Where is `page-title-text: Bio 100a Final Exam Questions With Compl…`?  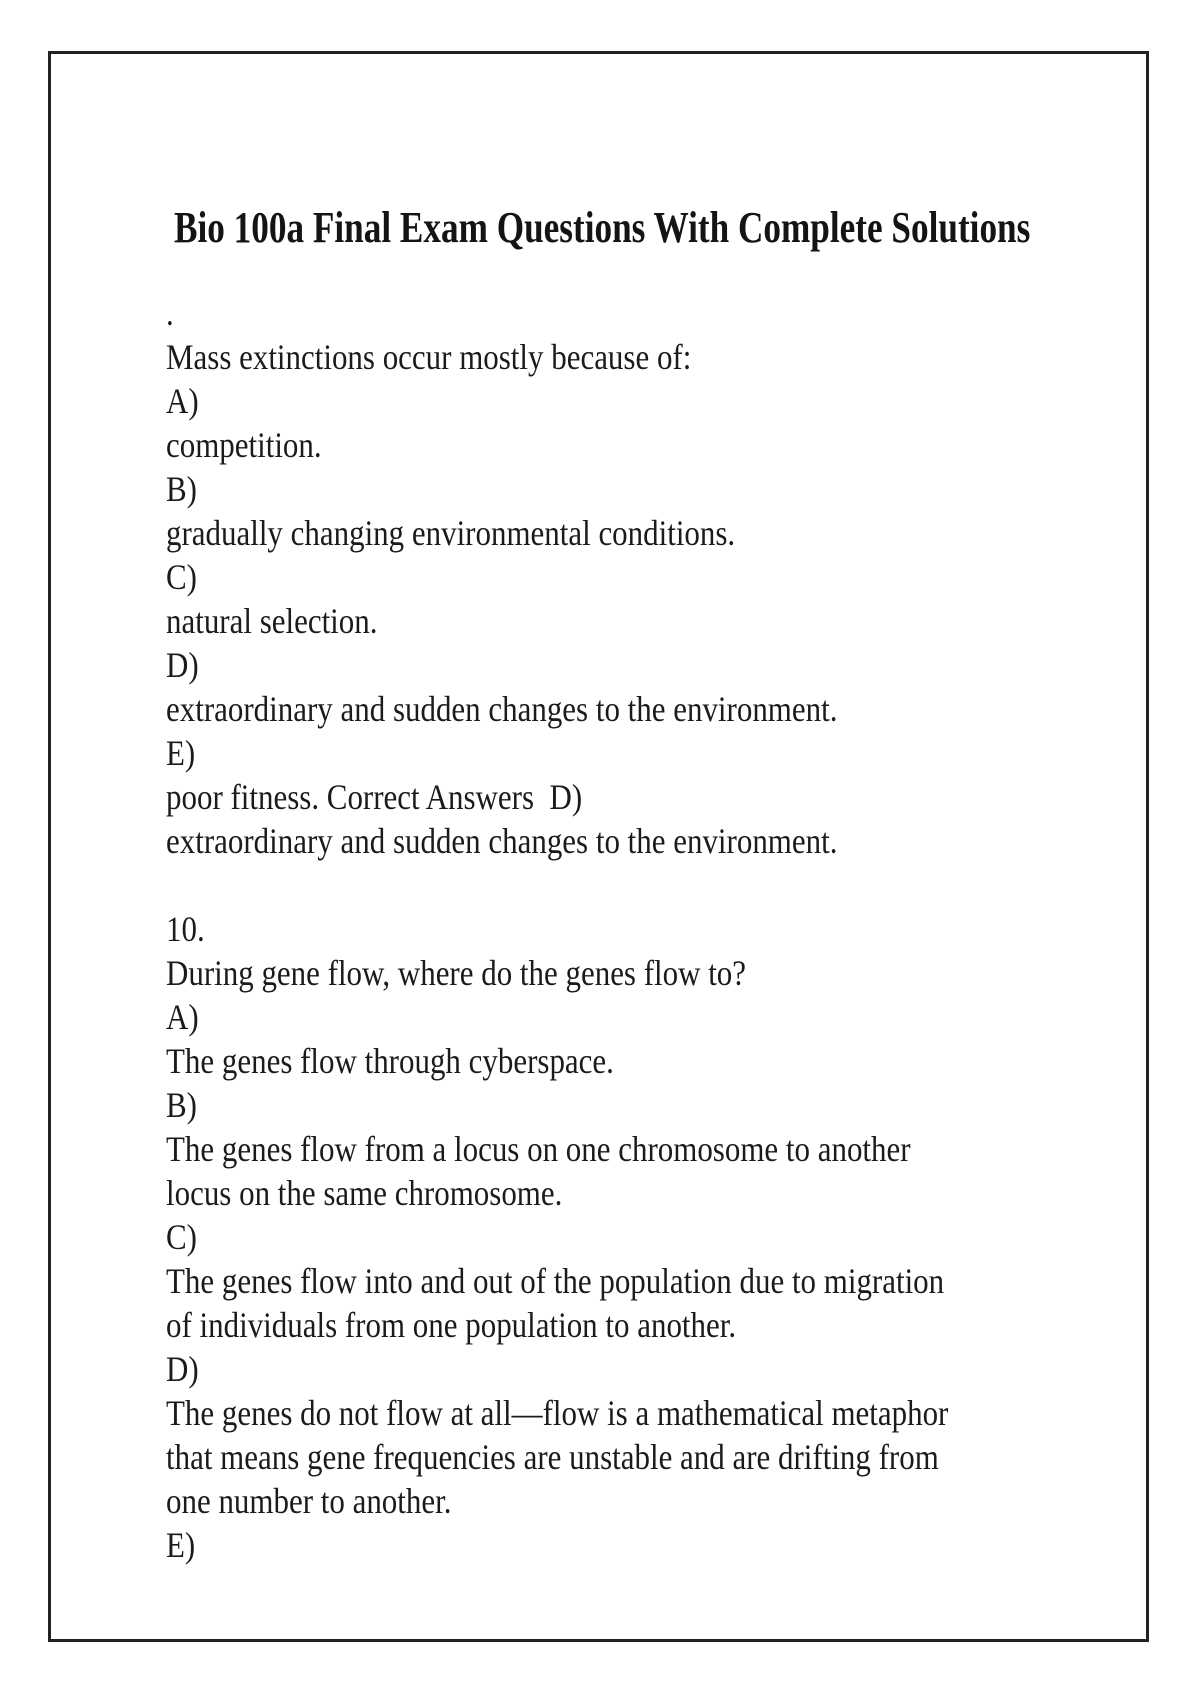
page-title-text: Bio 100a Final Exam Questions With Compl… is located at coordinates (602, 227).